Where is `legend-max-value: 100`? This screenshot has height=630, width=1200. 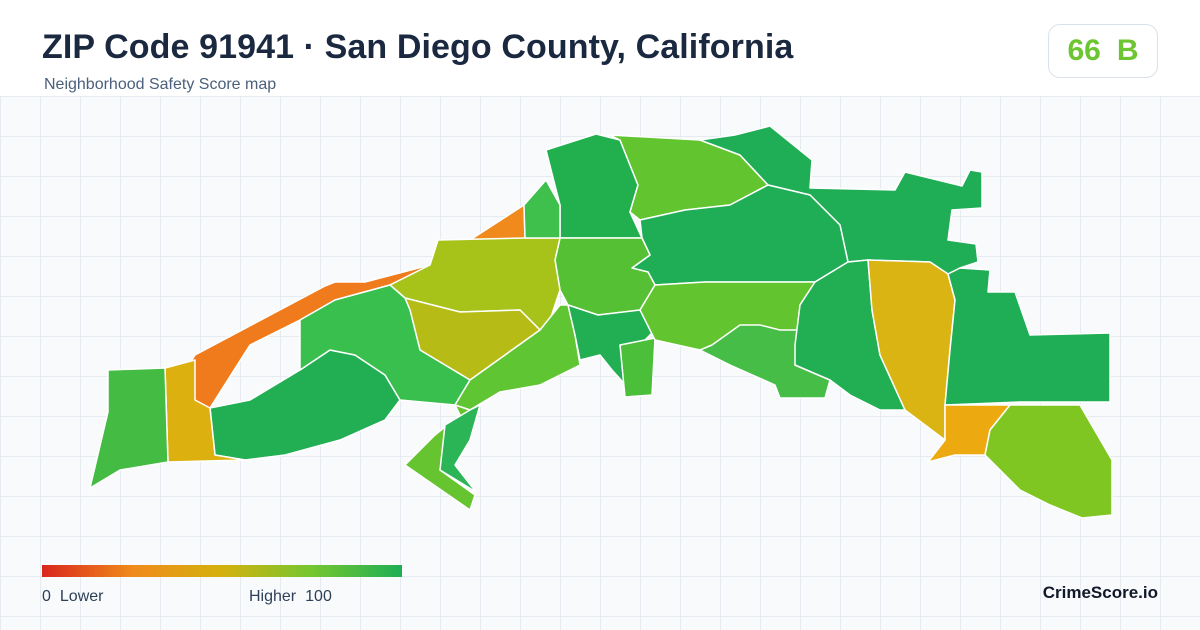 legend-max-value: 100 is located at coordinates (318, 596).